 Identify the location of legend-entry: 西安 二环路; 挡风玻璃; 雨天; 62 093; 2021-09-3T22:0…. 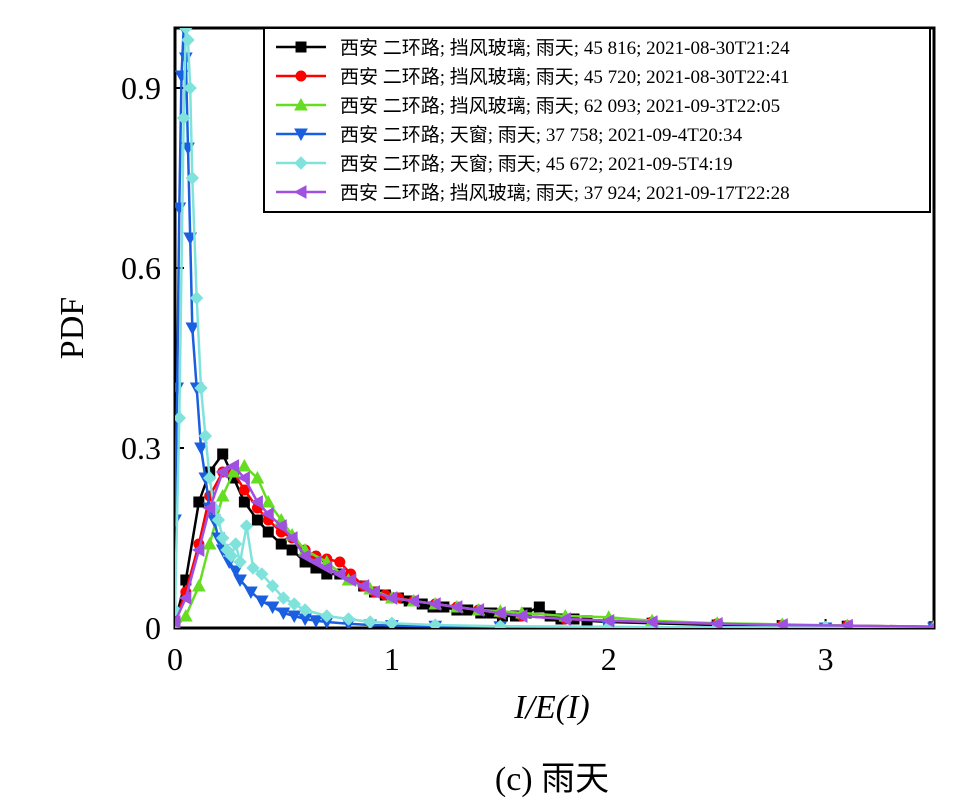
(528, 106).